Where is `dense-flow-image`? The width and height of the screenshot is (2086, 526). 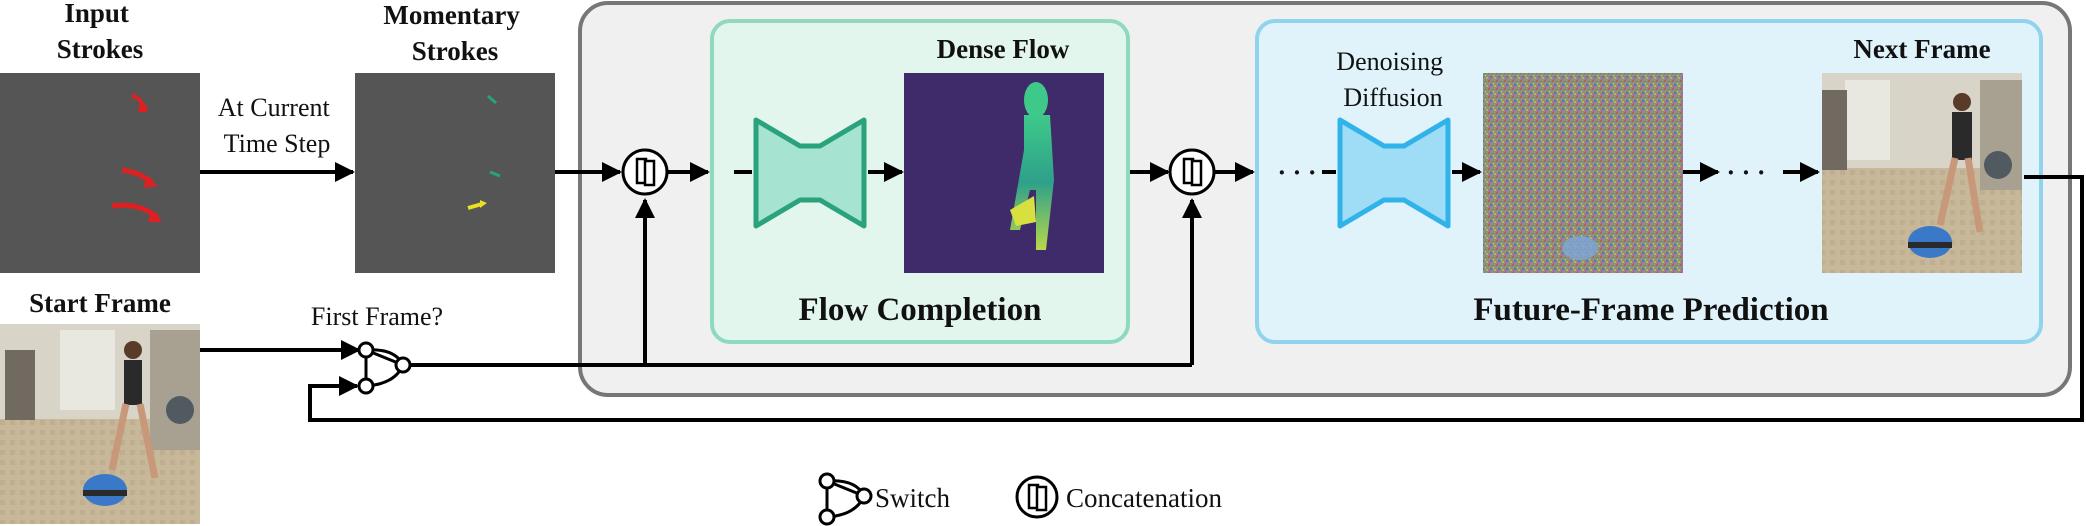
dense-flow-image is located at coordinates (1004, 173).